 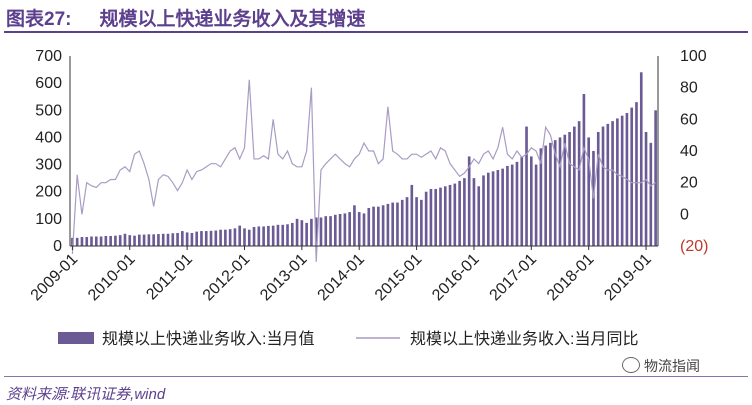 What do you see at coordinates (86, 394) in the screenshot?
I see `source-note: 资料来源:联讯证券,wind` at bounding box center [86, 394].